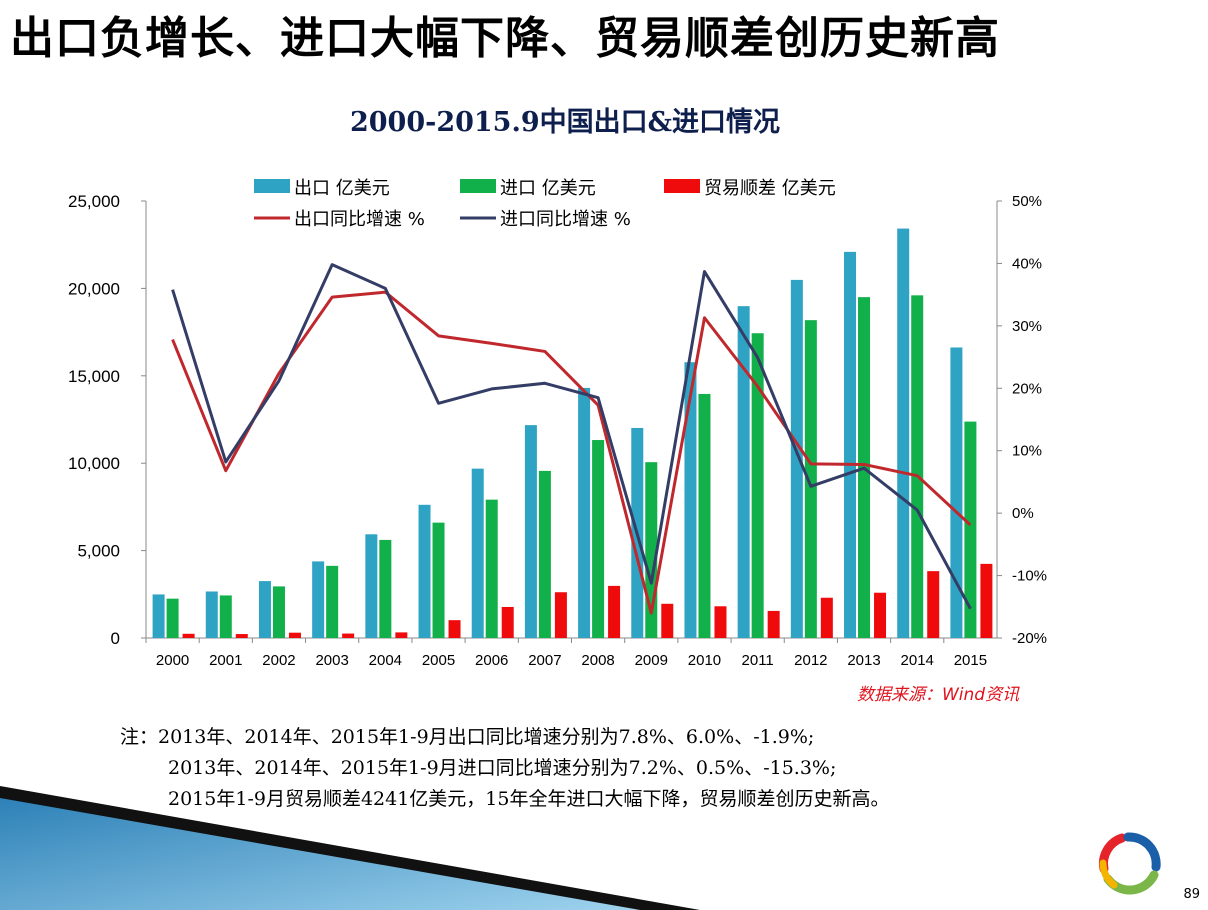 This screenshot has width=1208, height=910. What do you see at coordinates (359, 219) in the screenshot?
I see `legend-export-growth-label: 出口同比增速 %` at bounding box center [359, 219].